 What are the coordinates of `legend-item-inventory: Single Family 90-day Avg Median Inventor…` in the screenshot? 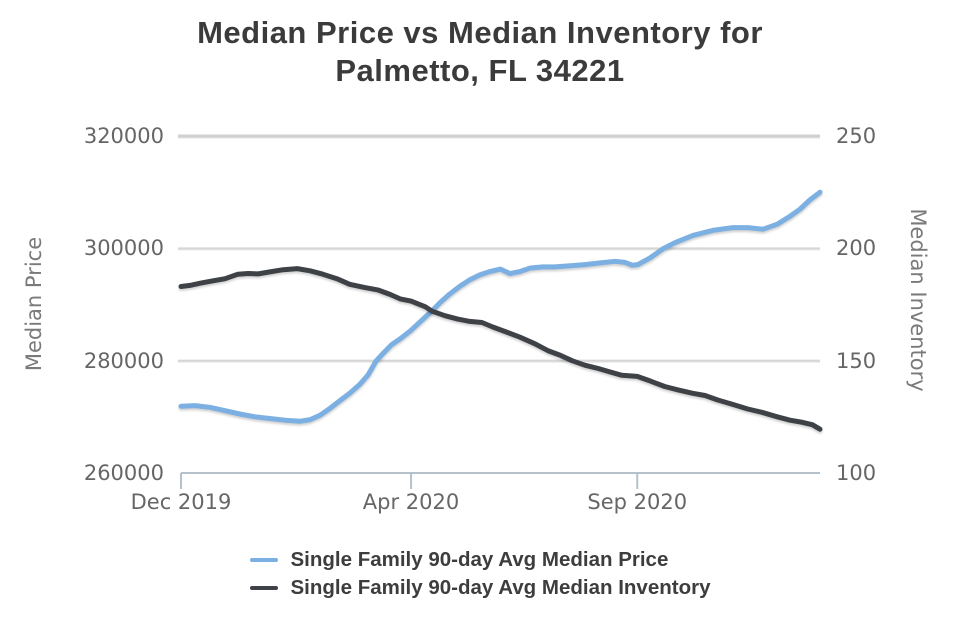 It's located at (480, 587).